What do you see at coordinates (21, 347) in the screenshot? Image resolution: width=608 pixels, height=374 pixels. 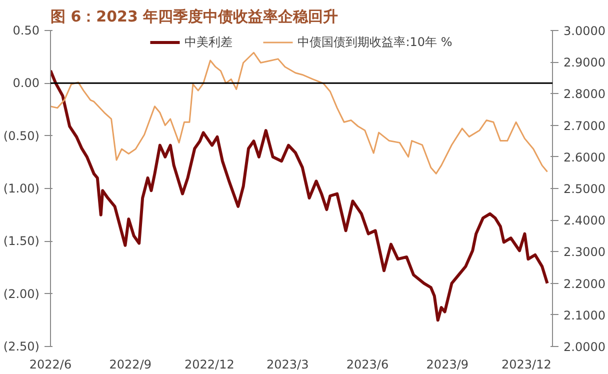 I see `y-tick-label: (2.50)` at bounding box center [21, 347].